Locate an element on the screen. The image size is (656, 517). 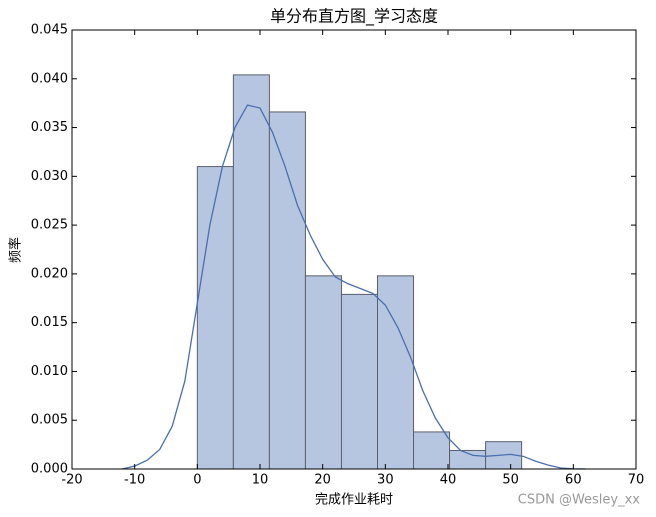
y-axis-label: 频率 is located at coordinates (16, 250).